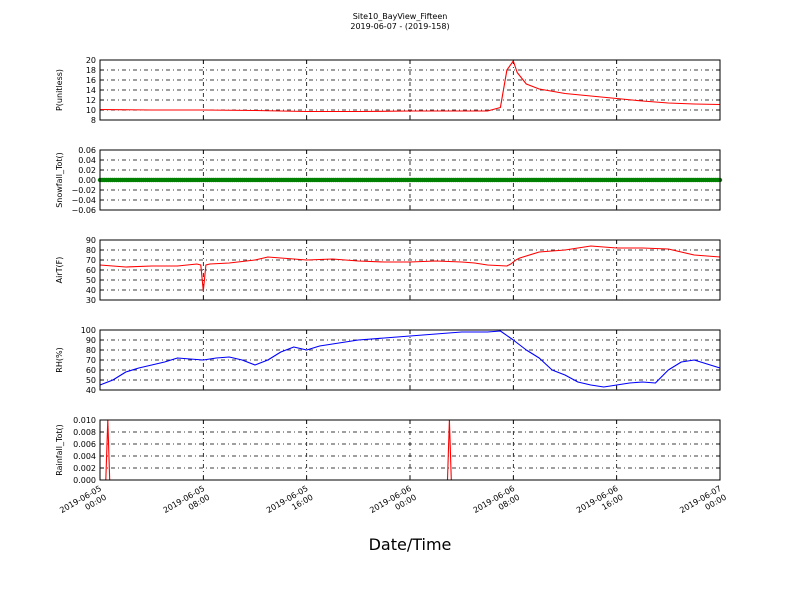 The image size is (800, 600). Describe the element at coordinates (59, 90) in the screenshot. I see `y-axis-label: P(unitless)` at that location.